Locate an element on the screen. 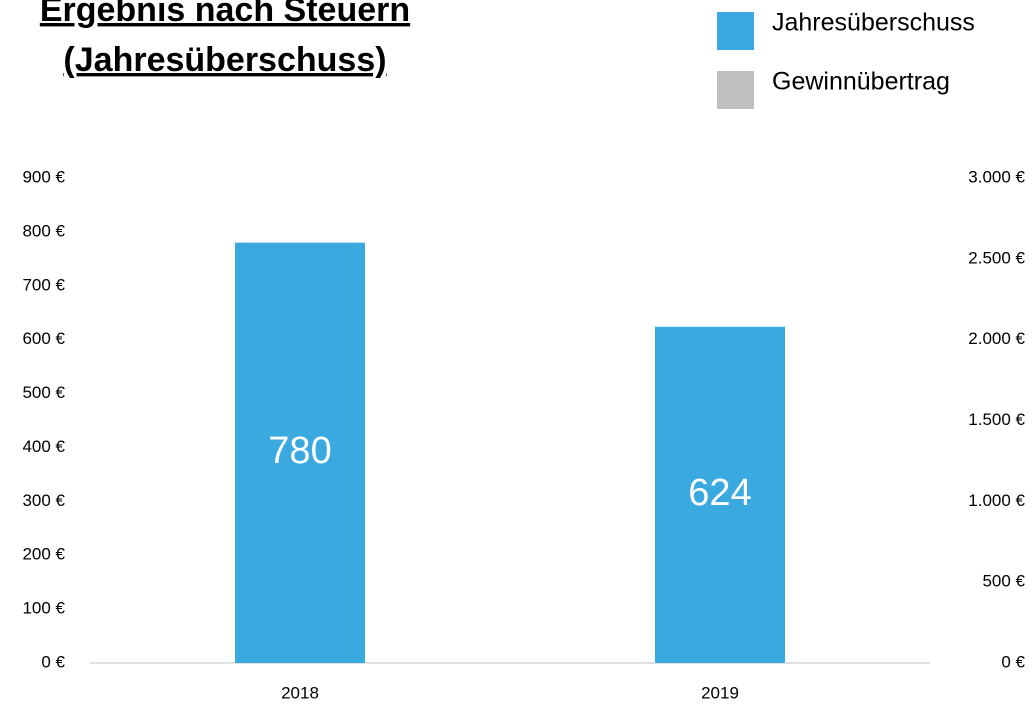  bar-value-label: 780 is located at coordinates (299, 451).